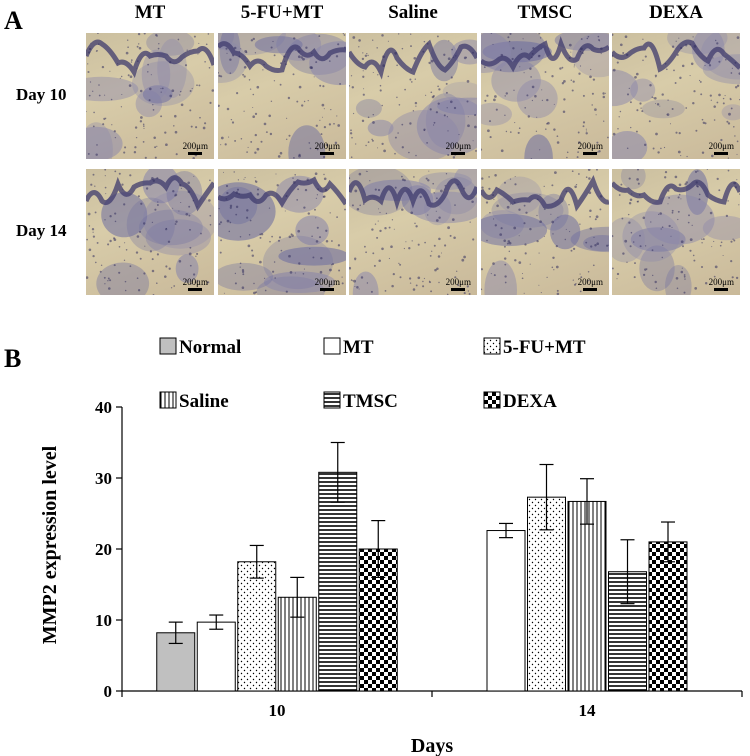  Describe the element at coordinates (432, 745) in the screenshot. I see `x-axis-label: Days` at that location.